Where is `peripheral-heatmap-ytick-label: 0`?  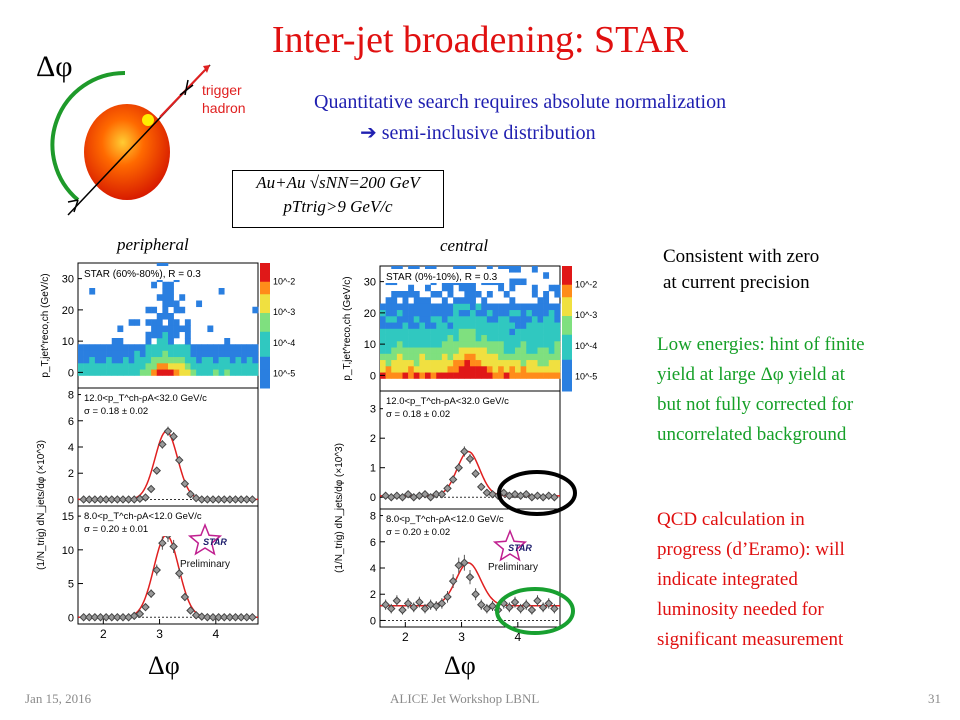
peripheral-heatmap-ytick-label: 0 is located at coordinates (71, 373).